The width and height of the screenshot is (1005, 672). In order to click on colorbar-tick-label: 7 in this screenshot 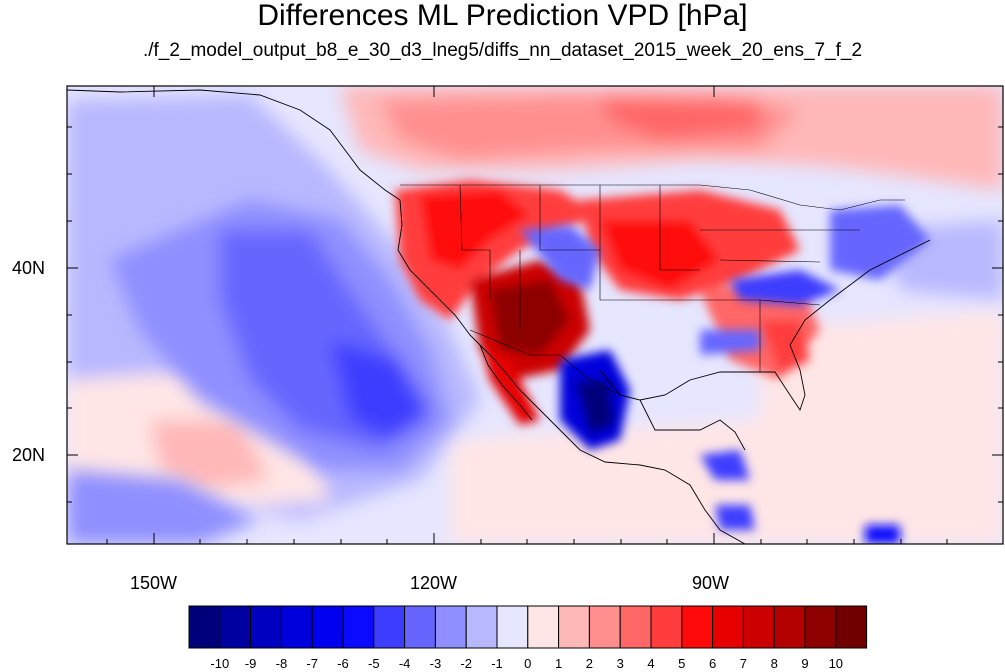, I will do `click(743, 663)`.